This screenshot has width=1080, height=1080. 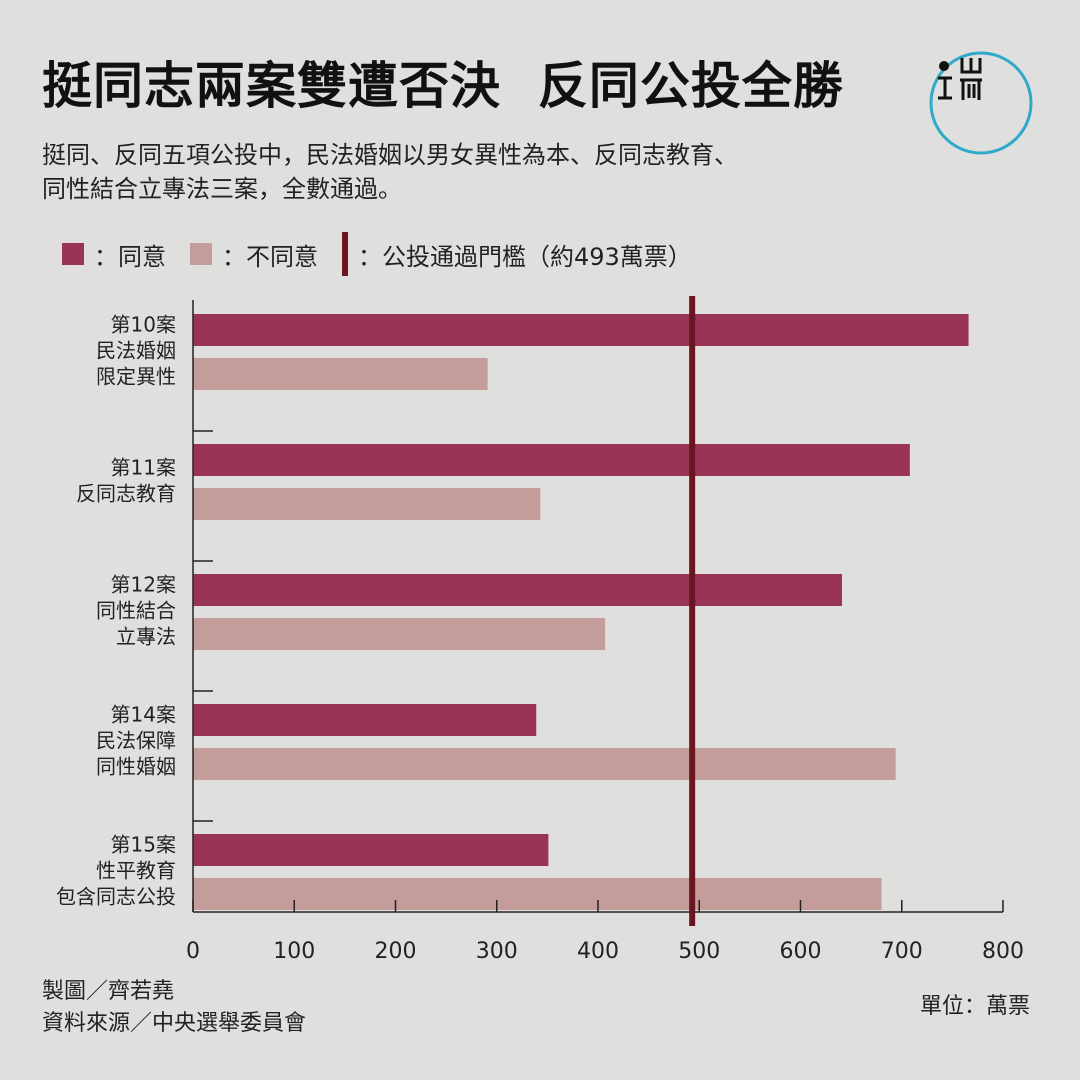 What do you see at coordinates (345, 254) in the screenshot?
I see `legend-swatch-threshold` at bounding box center [345, 254].